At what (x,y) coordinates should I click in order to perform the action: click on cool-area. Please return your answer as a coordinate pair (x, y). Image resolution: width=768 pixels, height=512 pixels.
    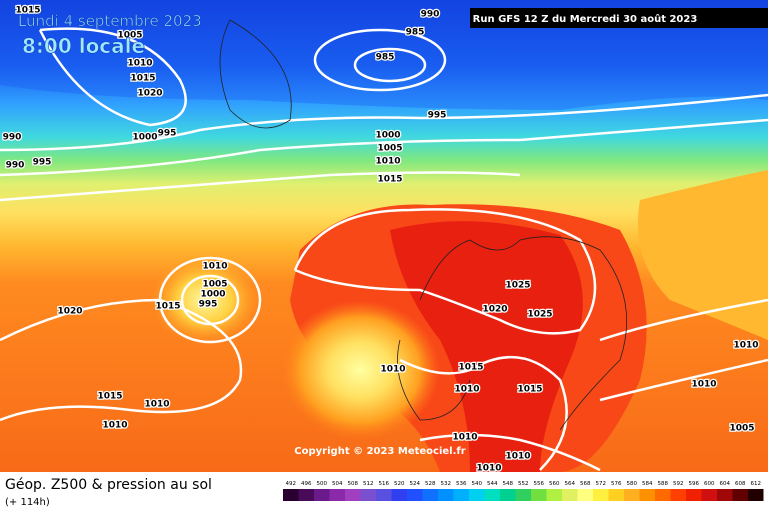
    Looking at the image, I should click on (703, 255).